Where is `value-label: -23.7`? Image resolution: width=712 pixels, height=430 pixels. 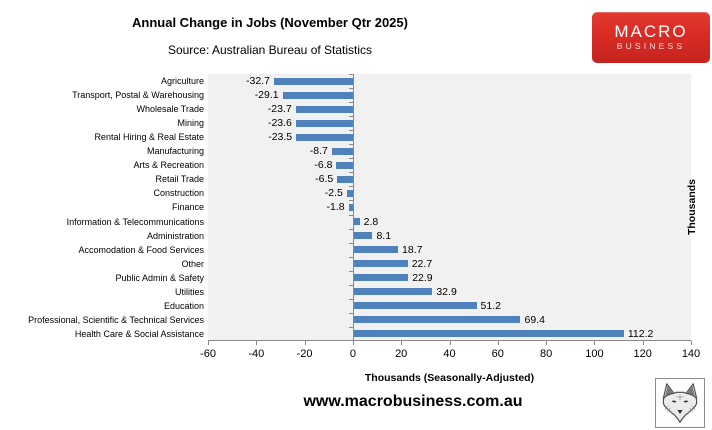
value-label: -23.7 is located at coordinates (279, 109).